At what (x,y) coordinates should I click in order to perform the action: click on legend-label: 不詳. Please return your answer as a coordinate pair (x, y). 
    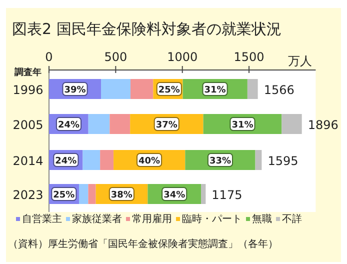
    Looking at the image, I should click on (292, 219).